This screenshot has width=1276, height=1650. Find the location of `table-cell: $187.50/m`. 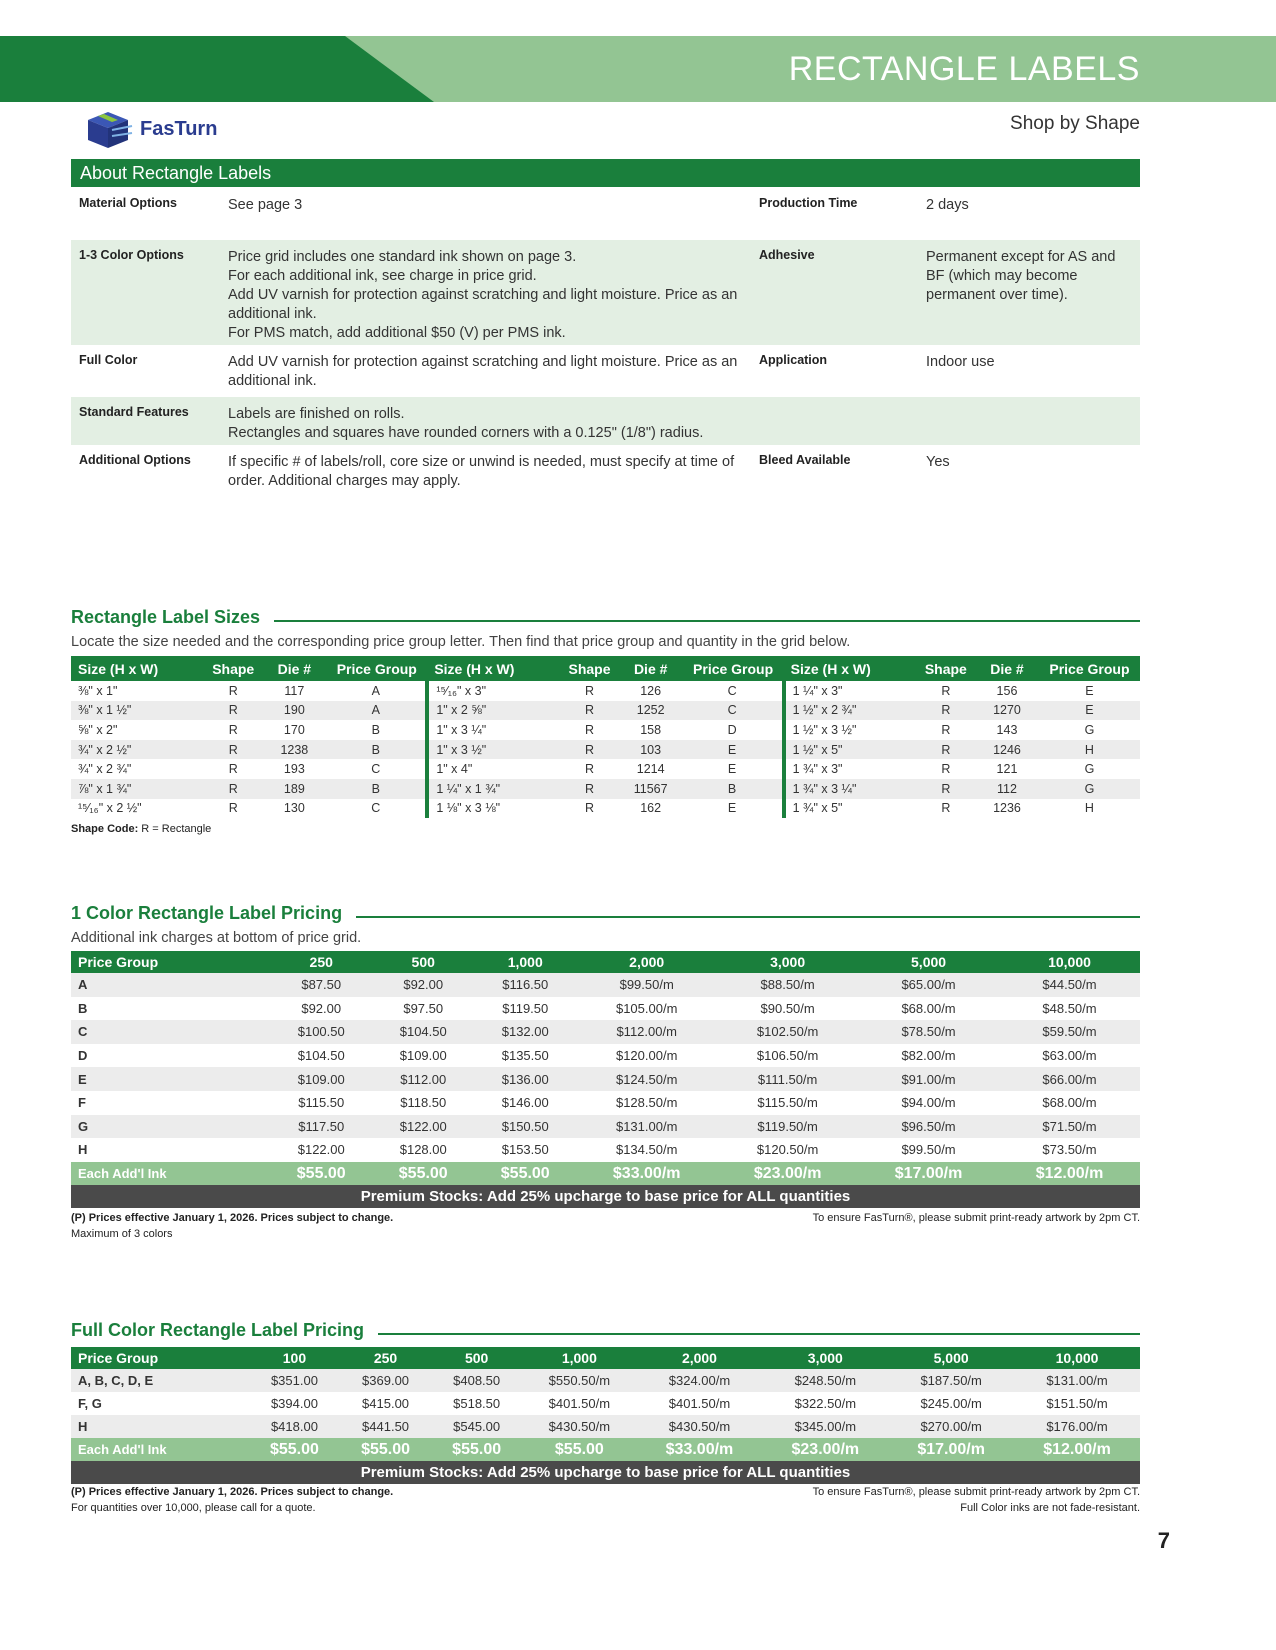

table-cell: $187.50/m is located at coordinates (951, 1380).